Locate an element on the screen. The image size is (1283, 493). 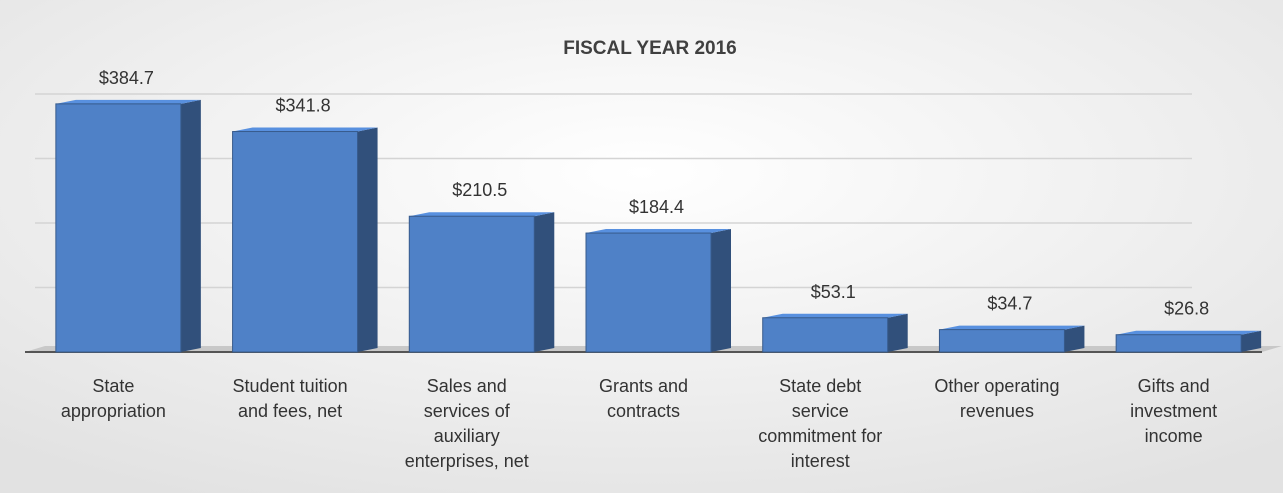
data-label: $384.7 is located at coordinates (126, 78).